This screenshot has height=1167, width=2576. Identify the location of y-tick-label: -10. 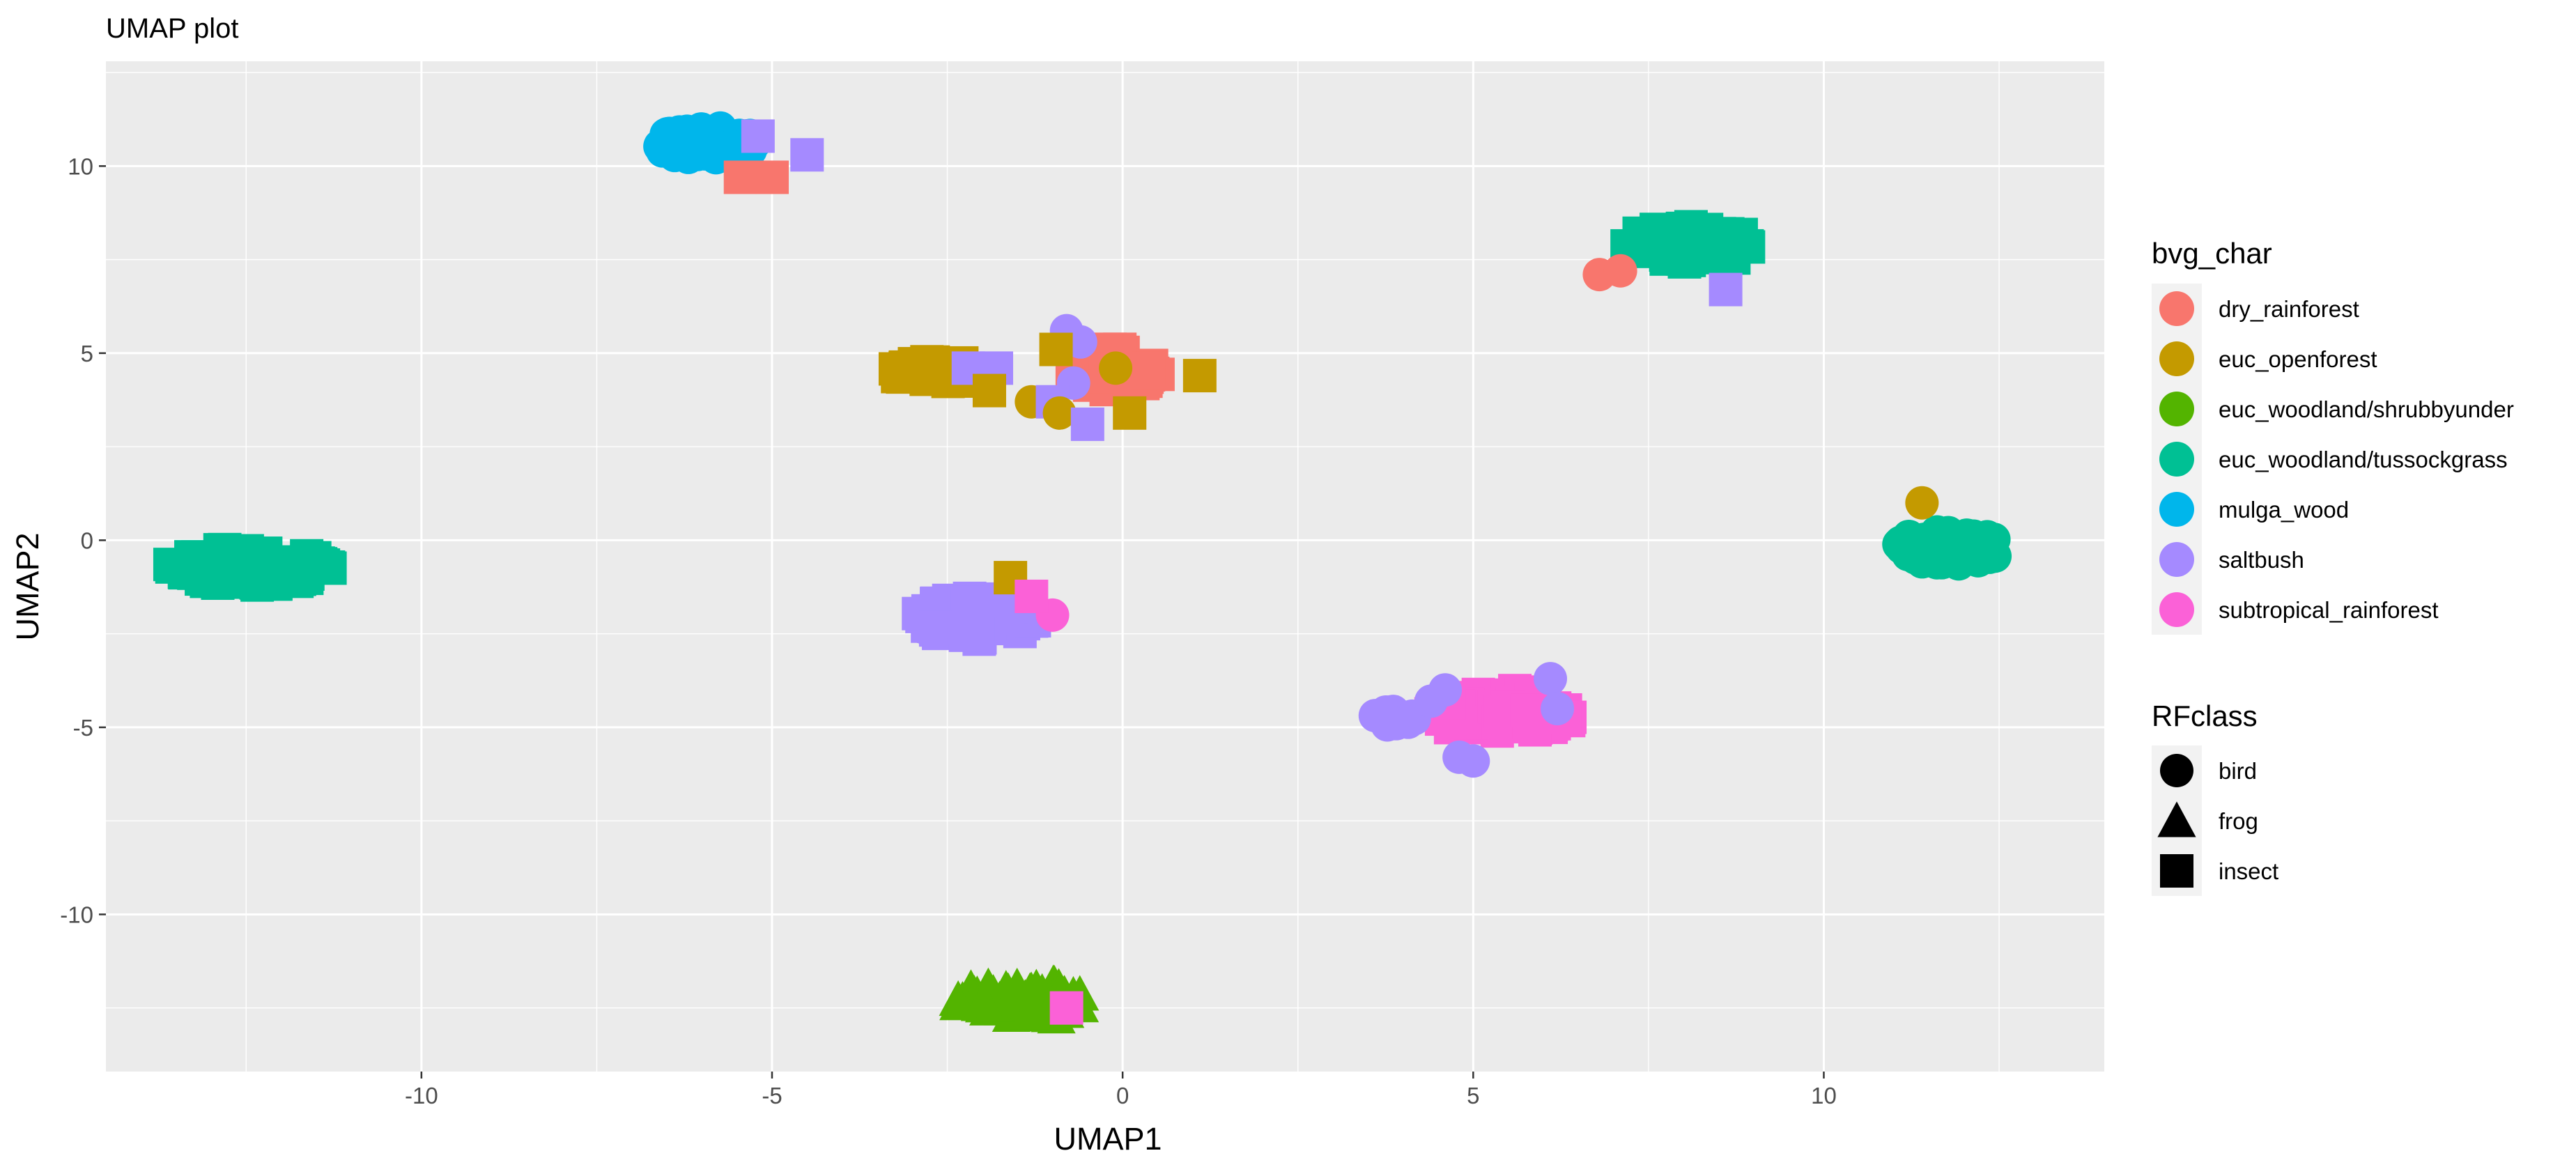
(76, 915).